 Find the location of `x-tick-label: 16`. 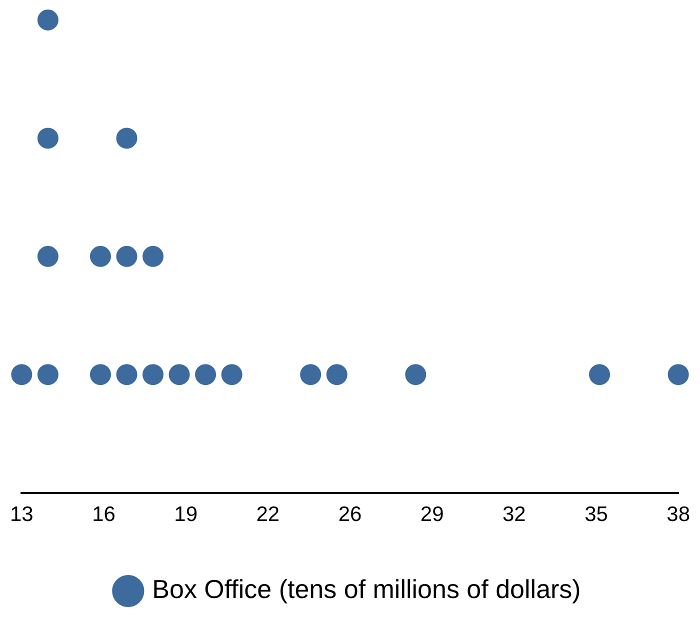

x-tick-label: 16 is located at coordinates (104, 514).